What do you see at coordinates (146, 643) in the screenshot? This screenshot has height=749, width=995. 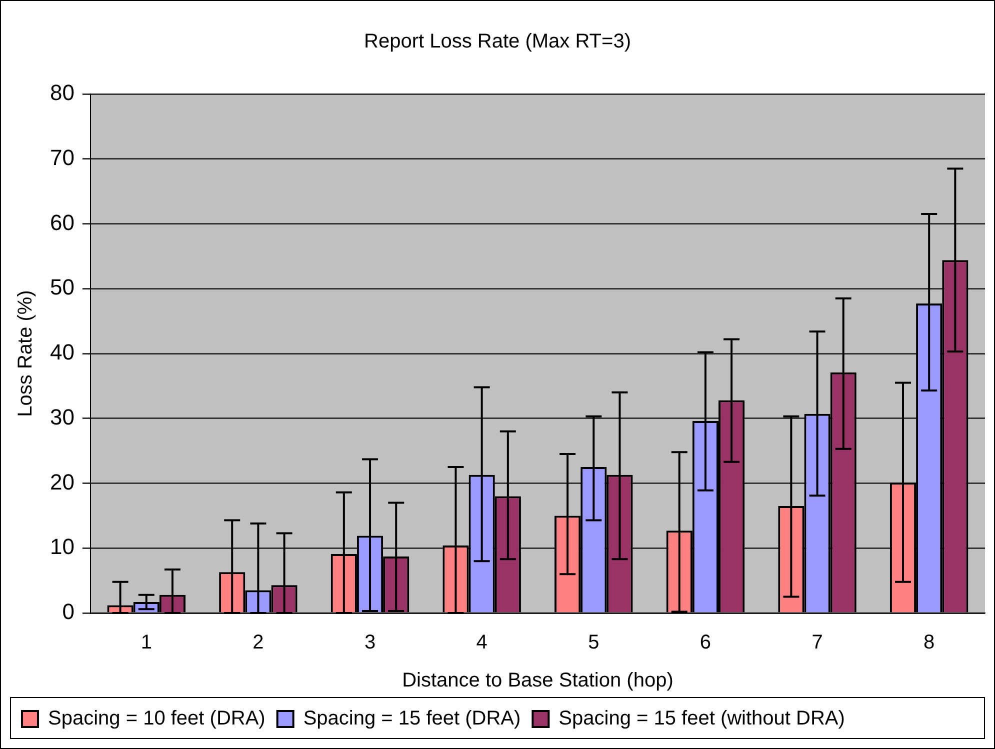 I see `x-tick-label: 1` at bounding box center [146, 643].